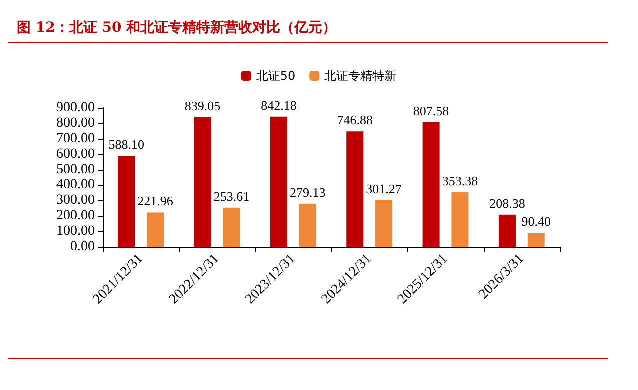 The image size is (638, 390). I want to click on legend-label: 北证专精特新, so click(360, 76).